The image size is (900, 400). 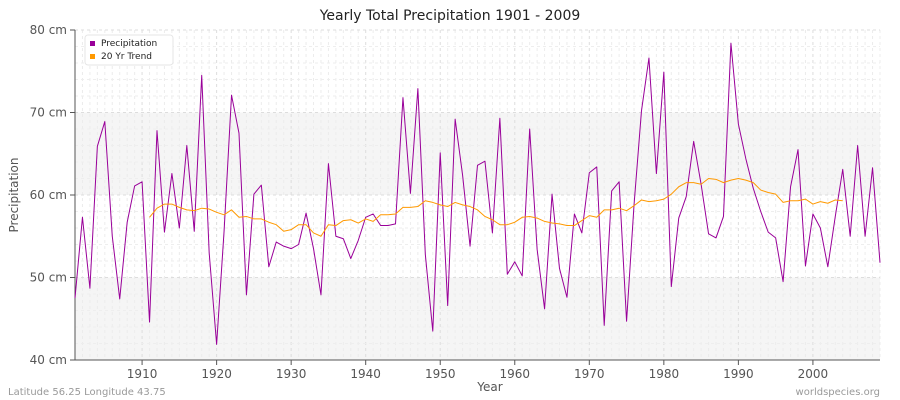 What do you see at coordinates (514, 374) in the screenshot?
I see `x-tick-label: 1960` at bounding box center [514, 374].